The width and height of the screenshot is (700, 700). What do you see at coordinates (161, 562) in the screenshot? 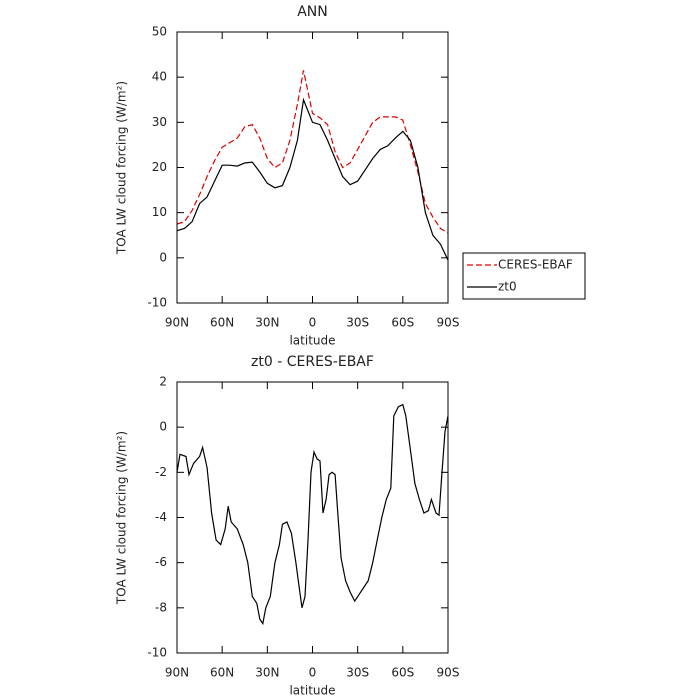
I see `y-tick-label: -6` at bounding box center [161, 562].